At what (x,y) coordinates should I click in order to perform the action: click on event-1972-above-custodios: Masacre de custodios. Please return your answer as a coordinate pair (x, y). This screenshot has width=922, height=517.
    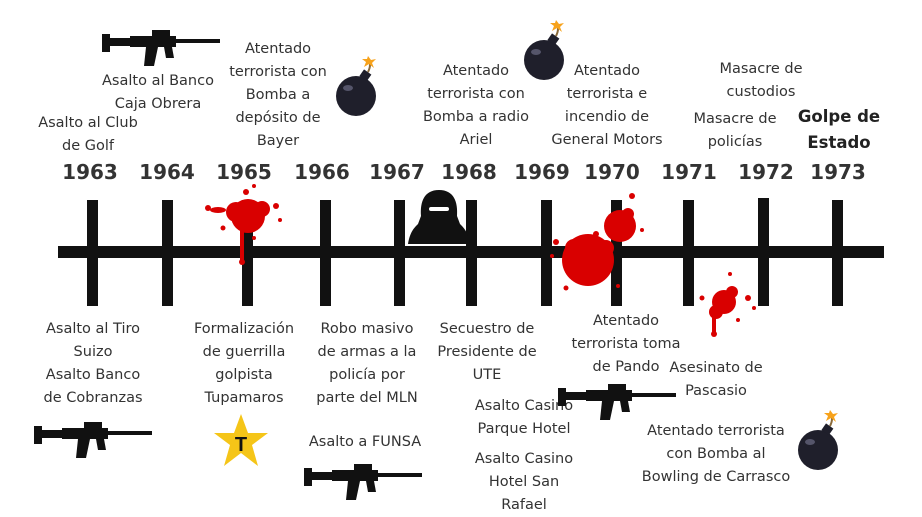
    Looking at the image, I should click on (761, 80).